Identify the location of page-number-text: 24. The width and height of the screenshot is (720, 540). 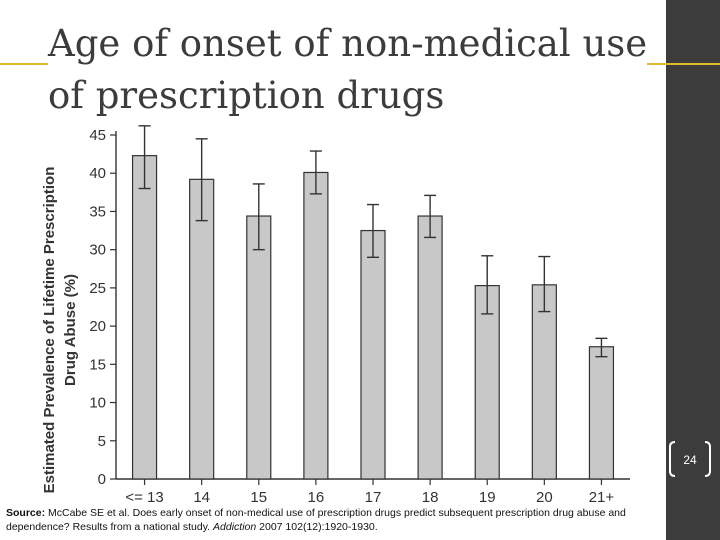
(690, 460).